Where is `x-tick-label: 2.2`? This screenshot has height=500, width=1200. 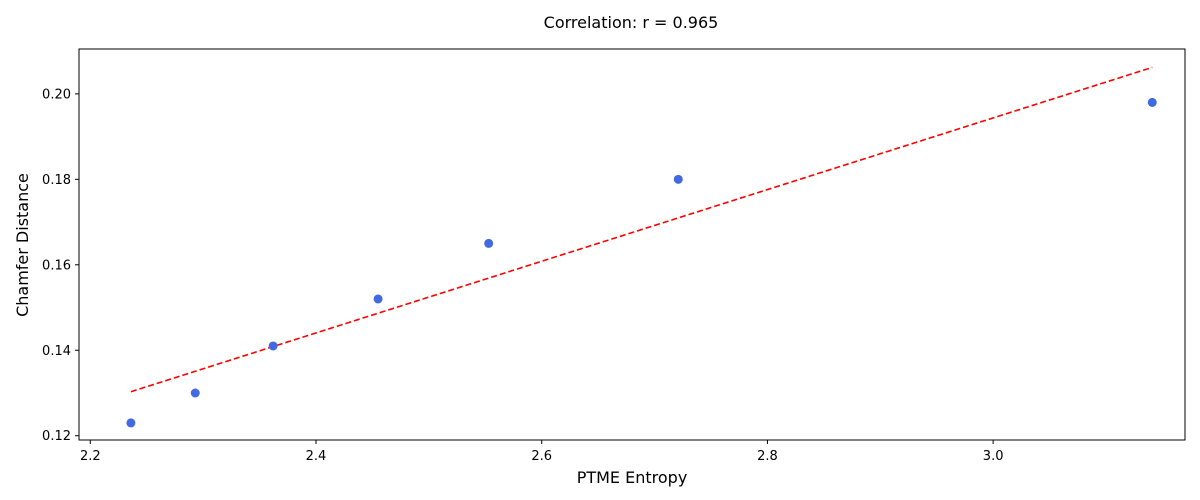 x-tick-label: 2.2 is located at coordinates (90, 456).